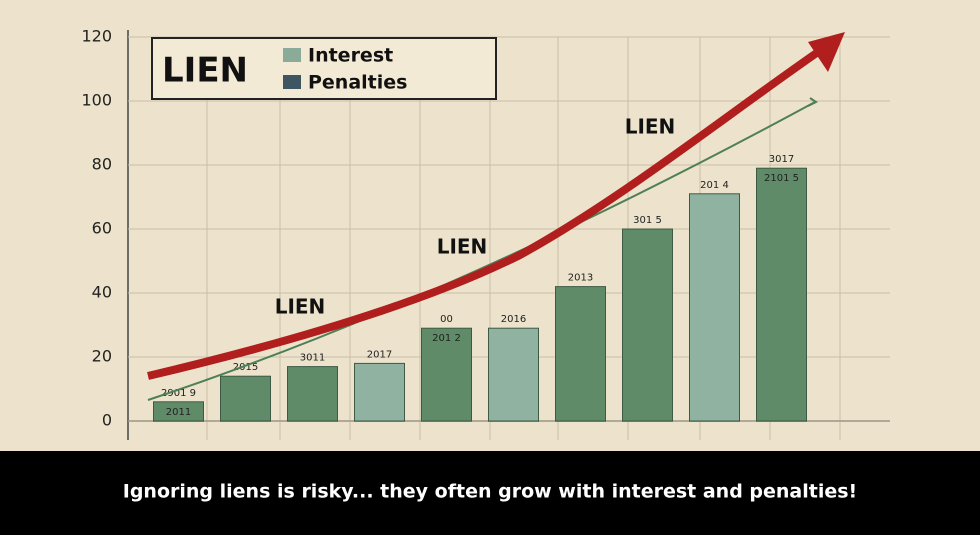  Describe the element at coordinates (102, 164) in the screenshot. I see `y-tick-label: 80` at that location.